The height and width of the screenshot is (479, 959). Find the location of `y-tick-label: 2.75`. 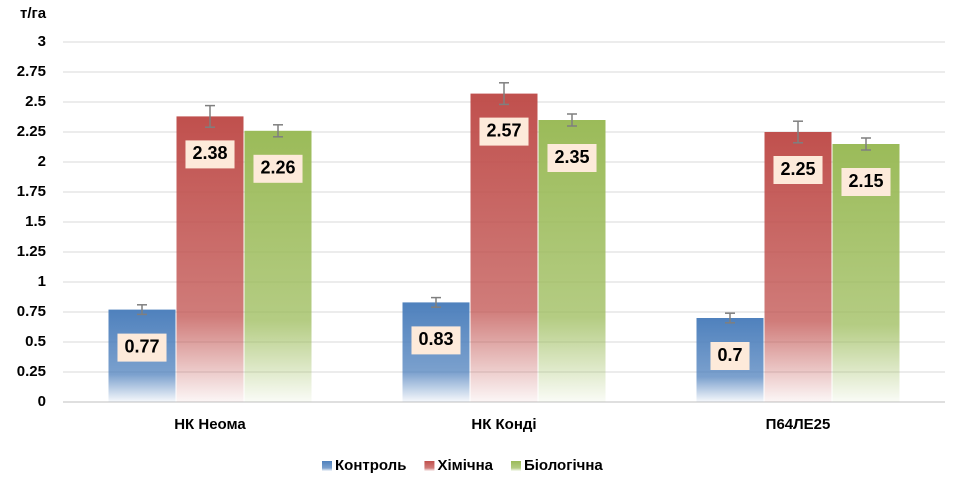

y-tick-label: 2.75 is located at coordinates (31, 71).